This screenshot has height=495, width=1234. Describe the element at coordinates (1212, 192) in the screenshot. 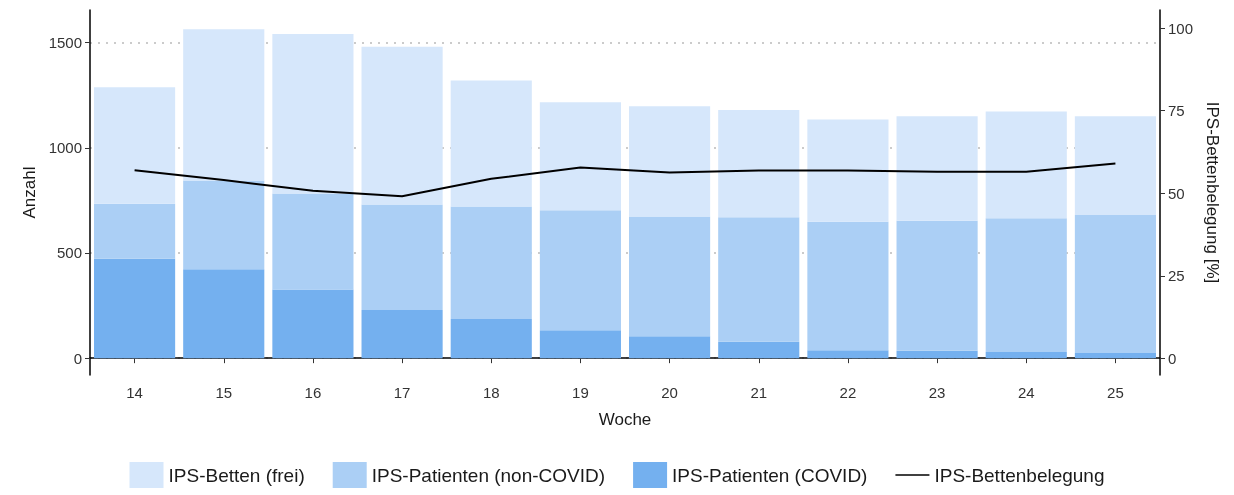

I see `y2-axis-title: IPS-Bettenbelegung [%]` at that location.